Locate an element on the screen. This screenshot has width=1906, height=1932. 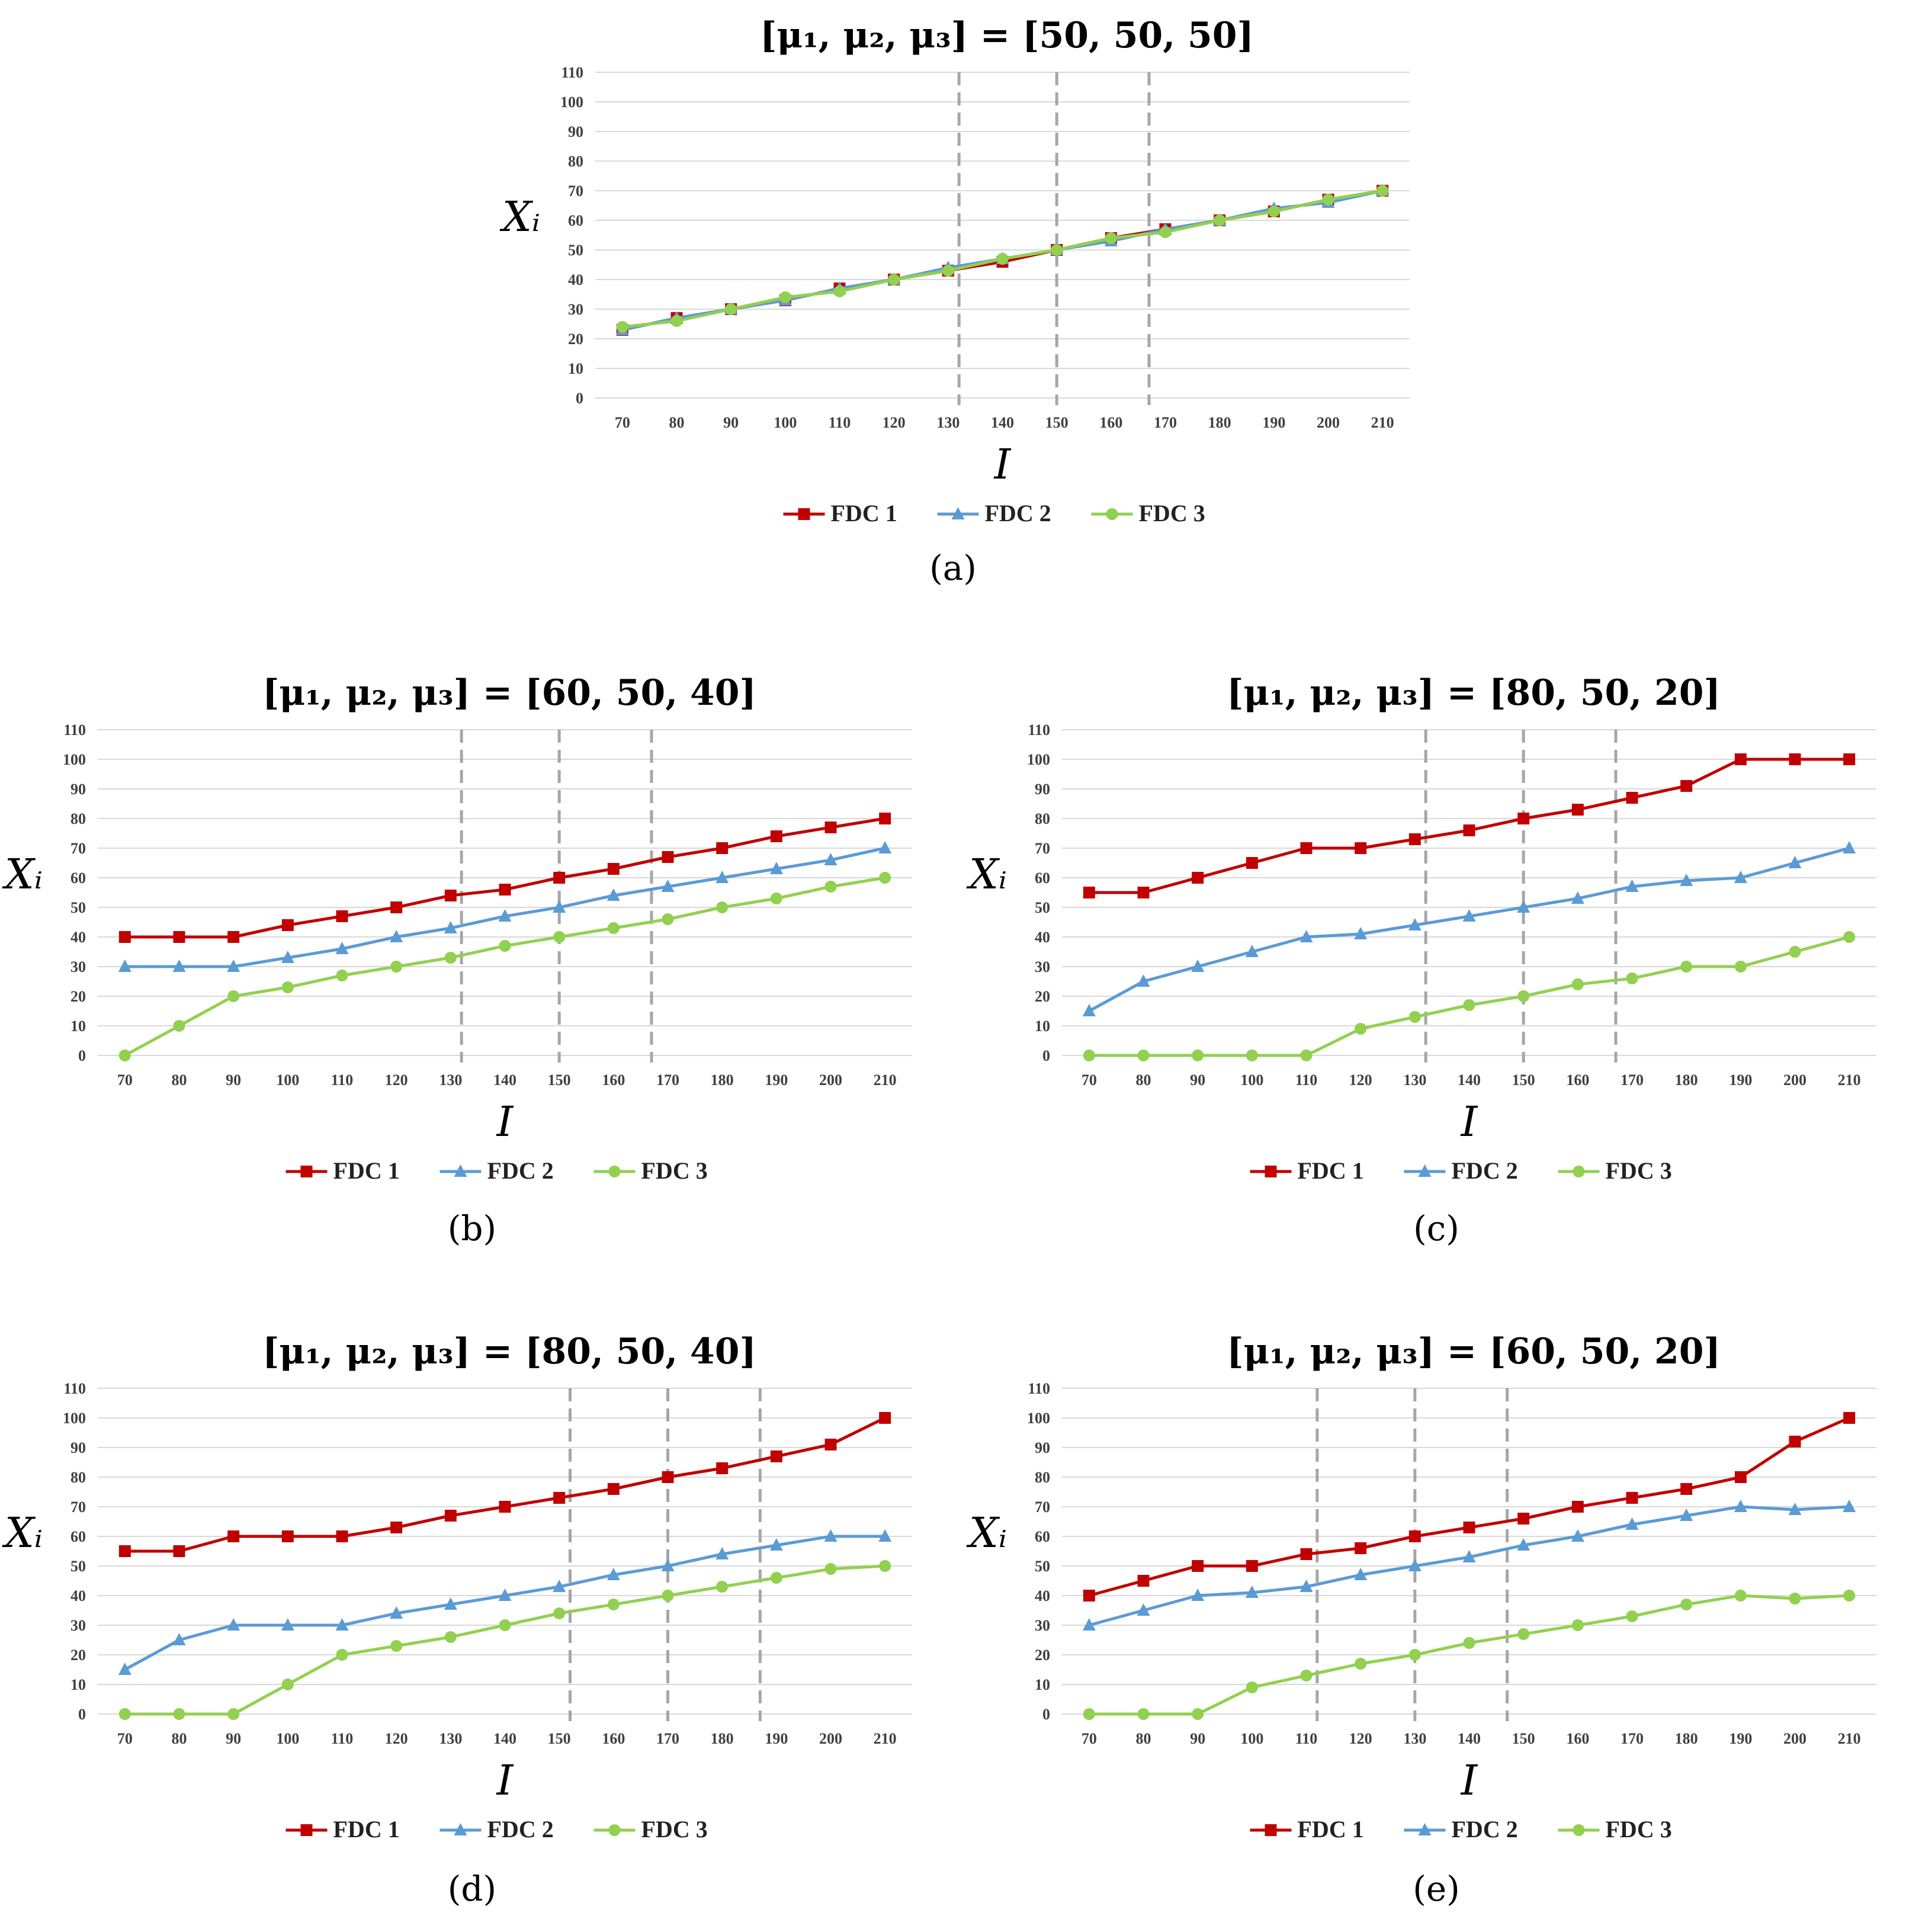
y-tick-label: 50 is located at coordinates (1042, 907).